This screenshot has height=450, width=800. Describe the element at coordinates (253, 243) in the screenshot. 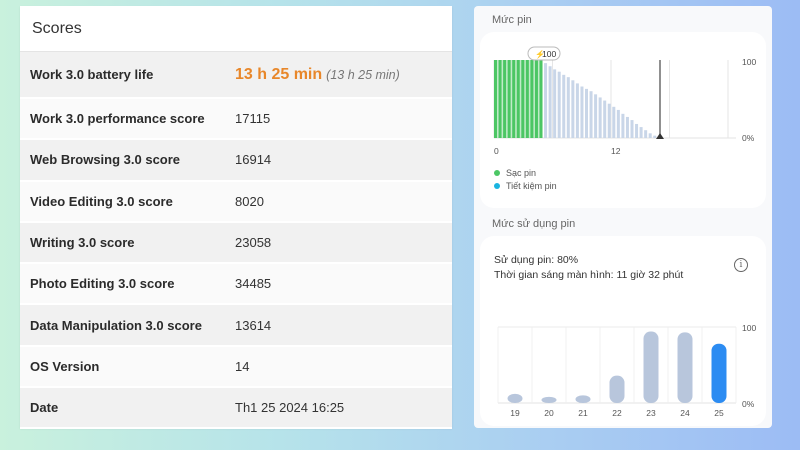

I see `row-value: 23058` at that location.